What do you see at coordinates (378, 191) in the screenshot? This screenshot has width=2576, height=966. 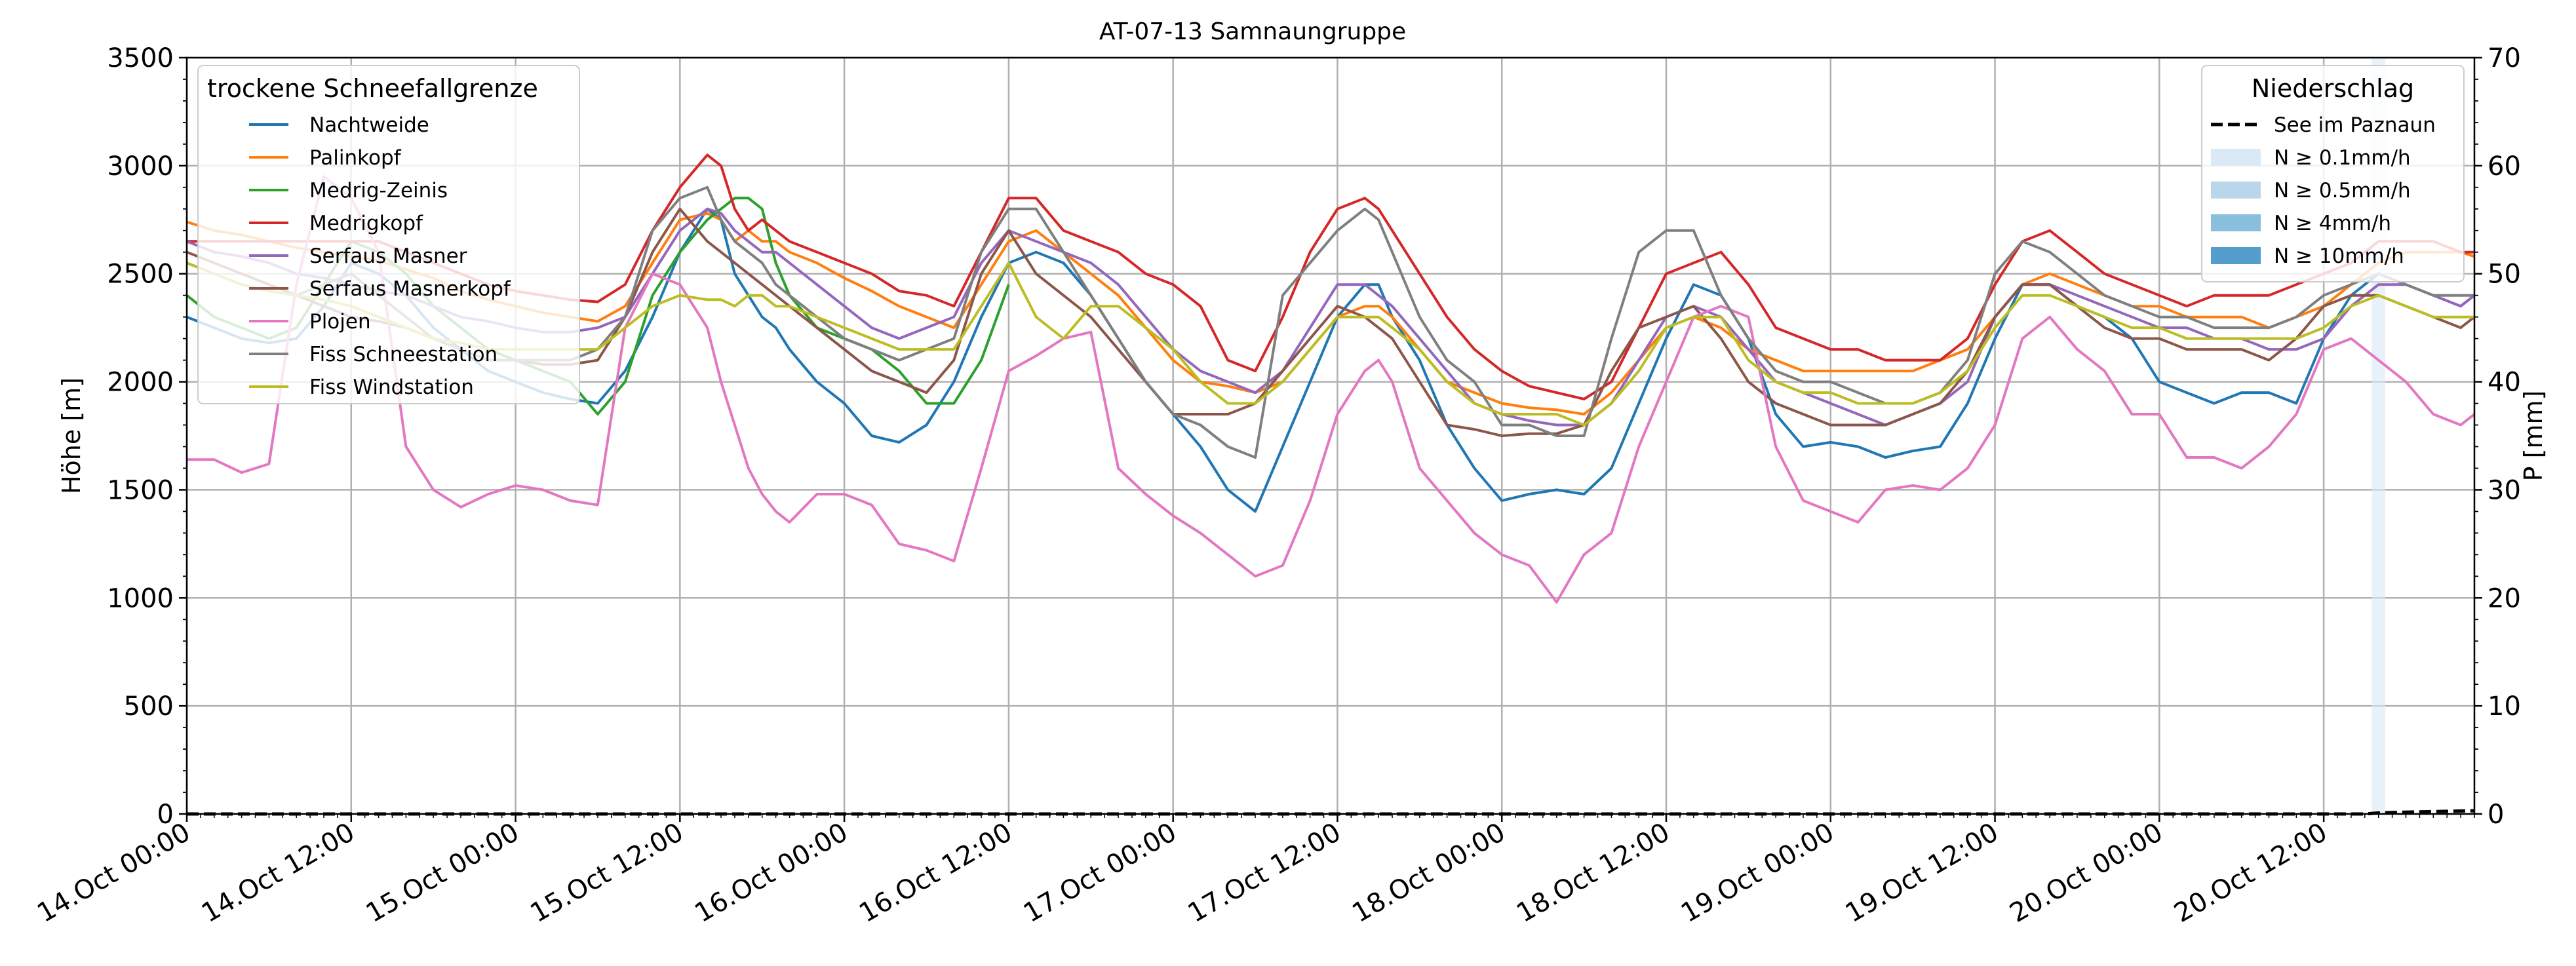 I see `legend-entry-label: Medrig-Zeinis` at bounding box center [378, 191].